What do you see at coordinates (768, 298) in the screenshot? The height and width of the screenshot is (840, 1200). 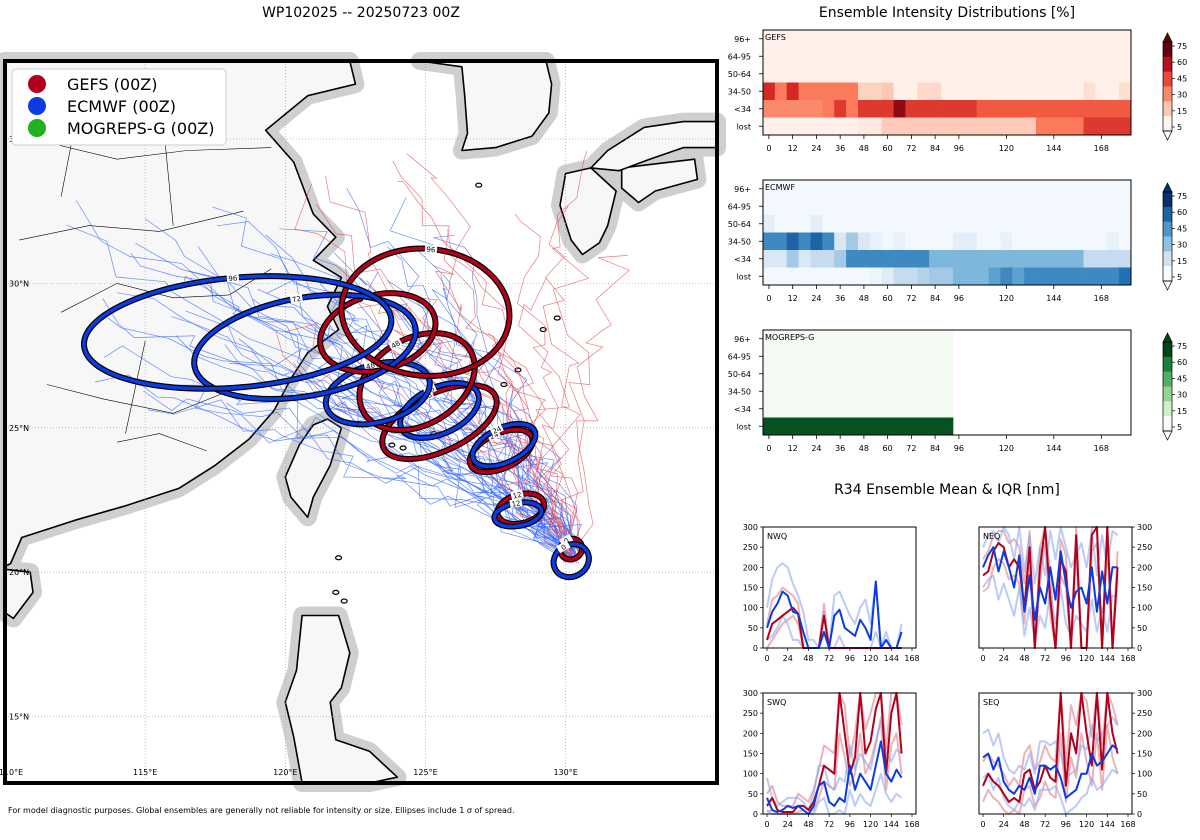 I see `heatmap-xtick-label: 0` at bounding box center [768, 298].